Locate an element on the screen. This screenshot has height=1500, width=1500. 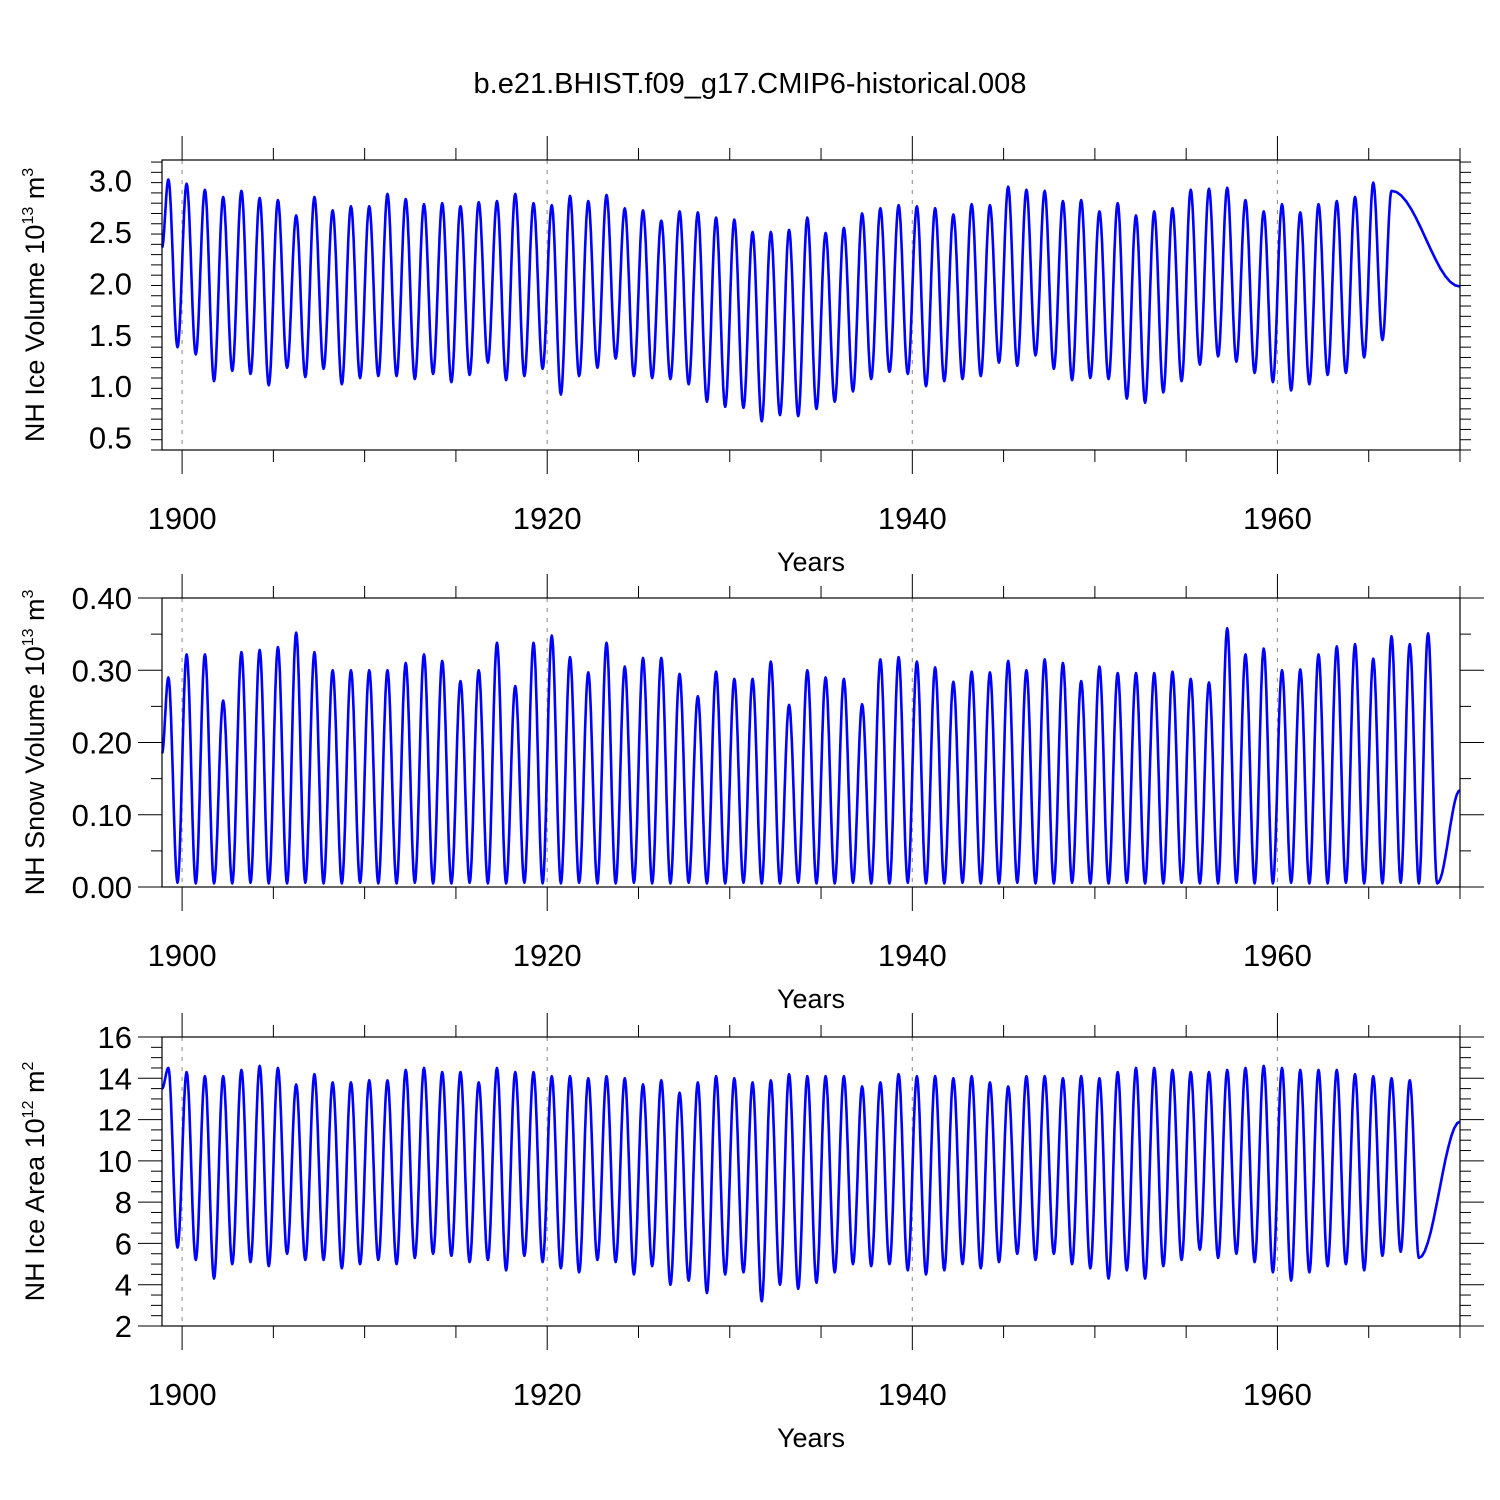
y-tick-label: 2.5 is located at coordinates (110, 232).